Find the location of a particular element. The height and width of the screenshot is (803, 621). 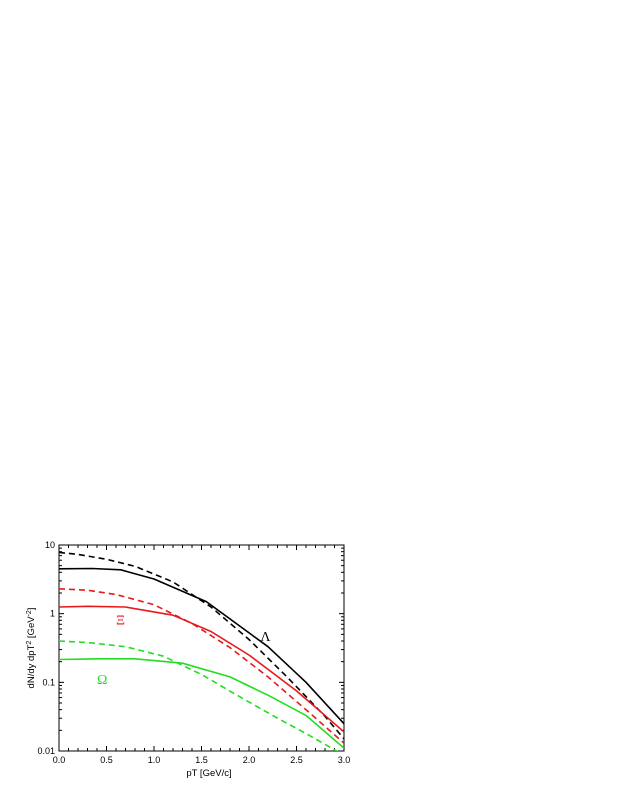

series-xi-dashed is located at coordinates (201, 666).